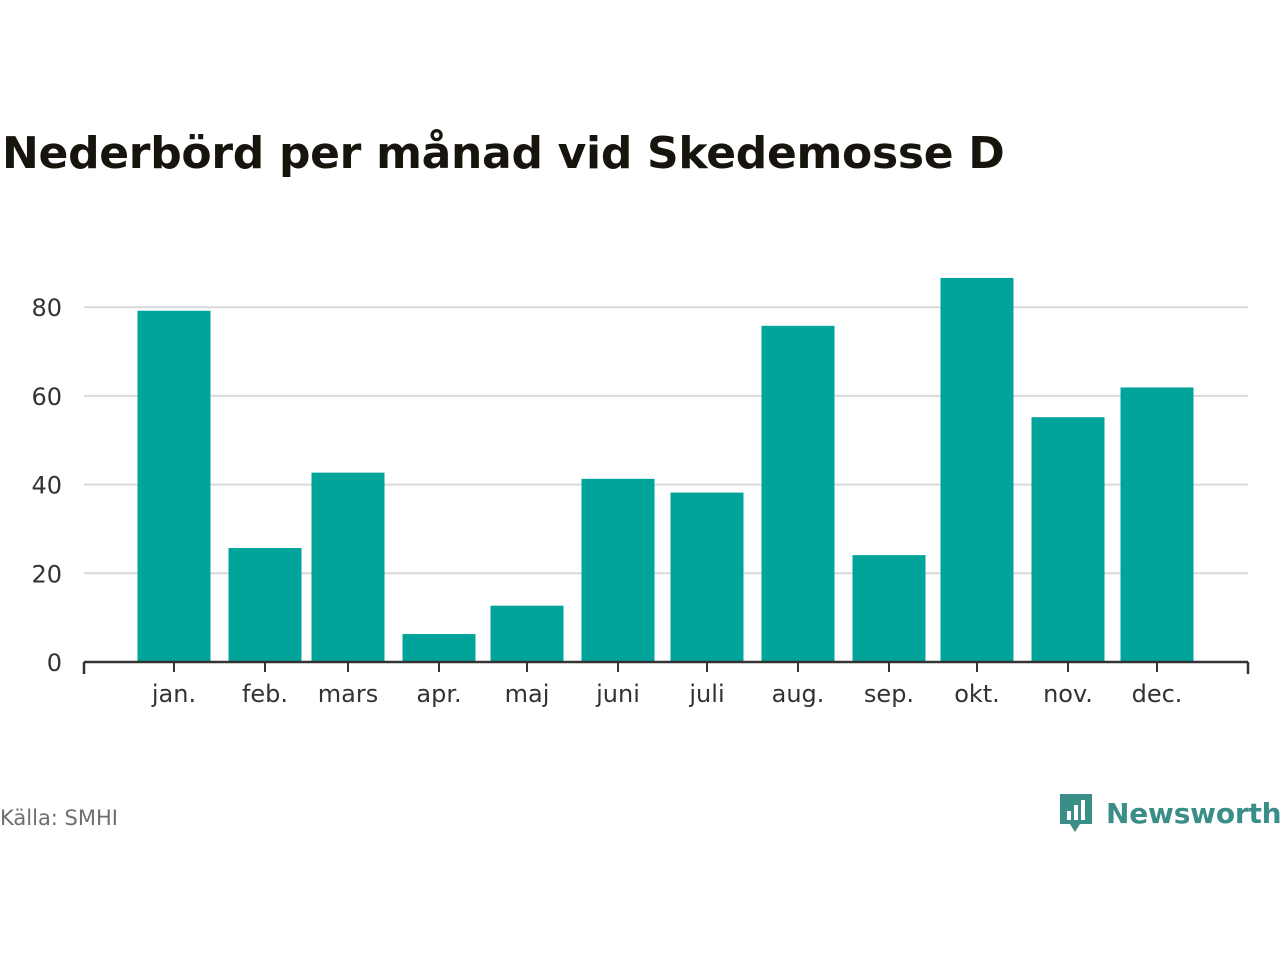 The width and height of the screenshot is (1280, 960). I want to click on bar-nov, so click(1068, 539).